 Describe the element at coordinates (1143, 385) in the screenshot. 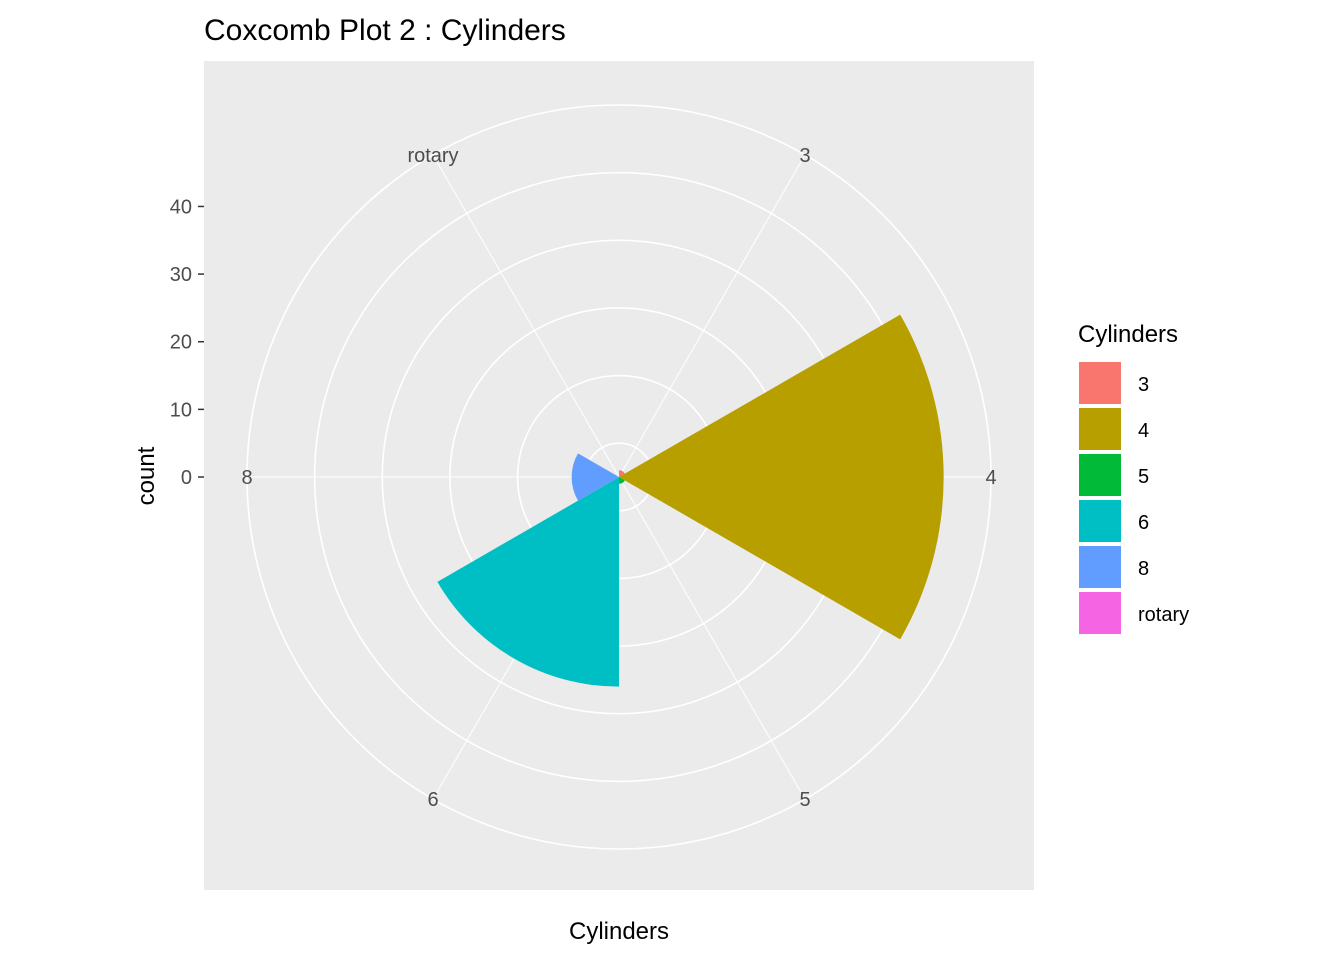

I see `legend-label: 3` at that location.